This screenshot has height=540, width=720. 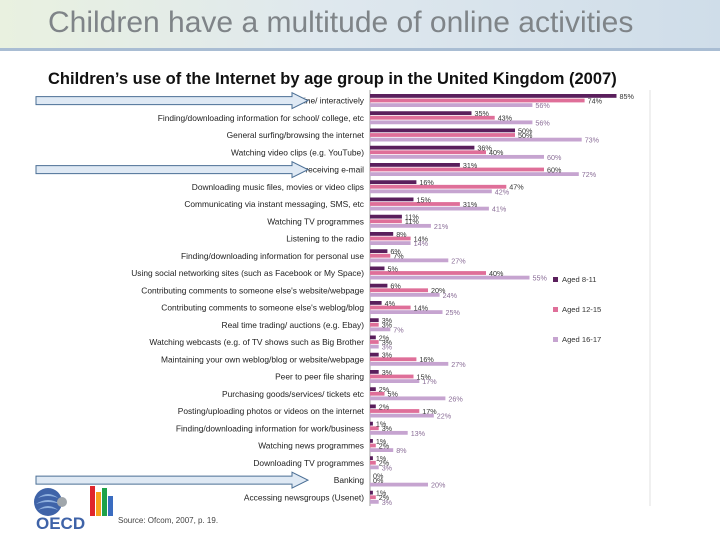 I want to click on value-label: 60%, so click(x=554, y=157).